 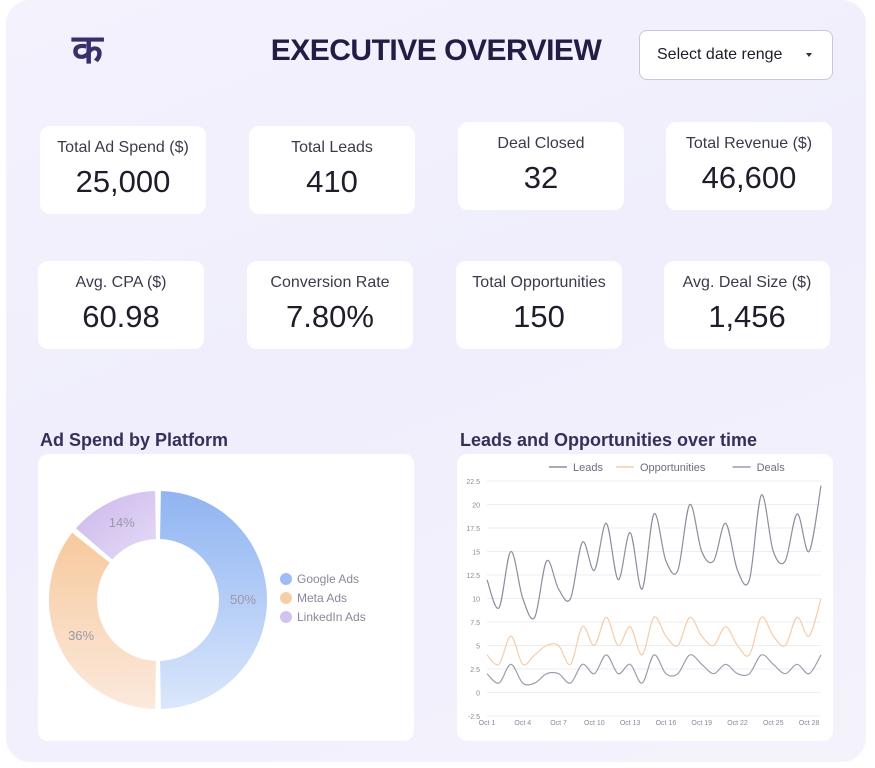 What do you see at coordinates (487, 723) in the screenshot?
I see `x-tick-label: Oct 1` at bounding box center [487, 723].